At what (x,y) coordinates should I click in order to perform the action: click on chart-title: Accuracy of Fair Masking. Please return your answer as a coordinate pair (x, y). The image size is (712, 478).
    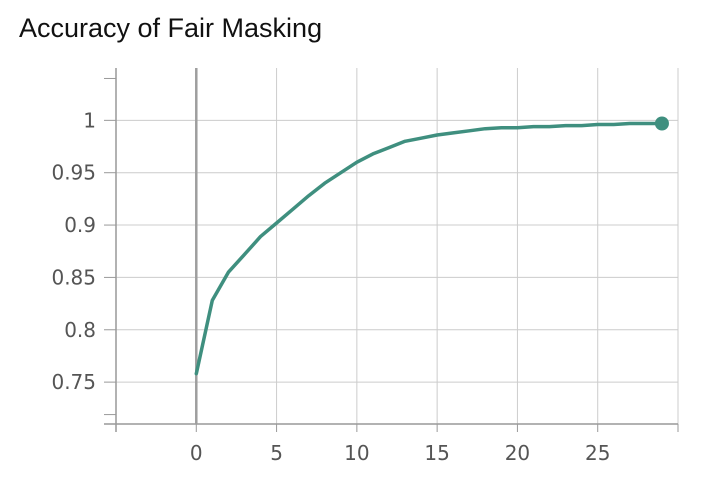
    Looking at the image, I should click on (171, 28).